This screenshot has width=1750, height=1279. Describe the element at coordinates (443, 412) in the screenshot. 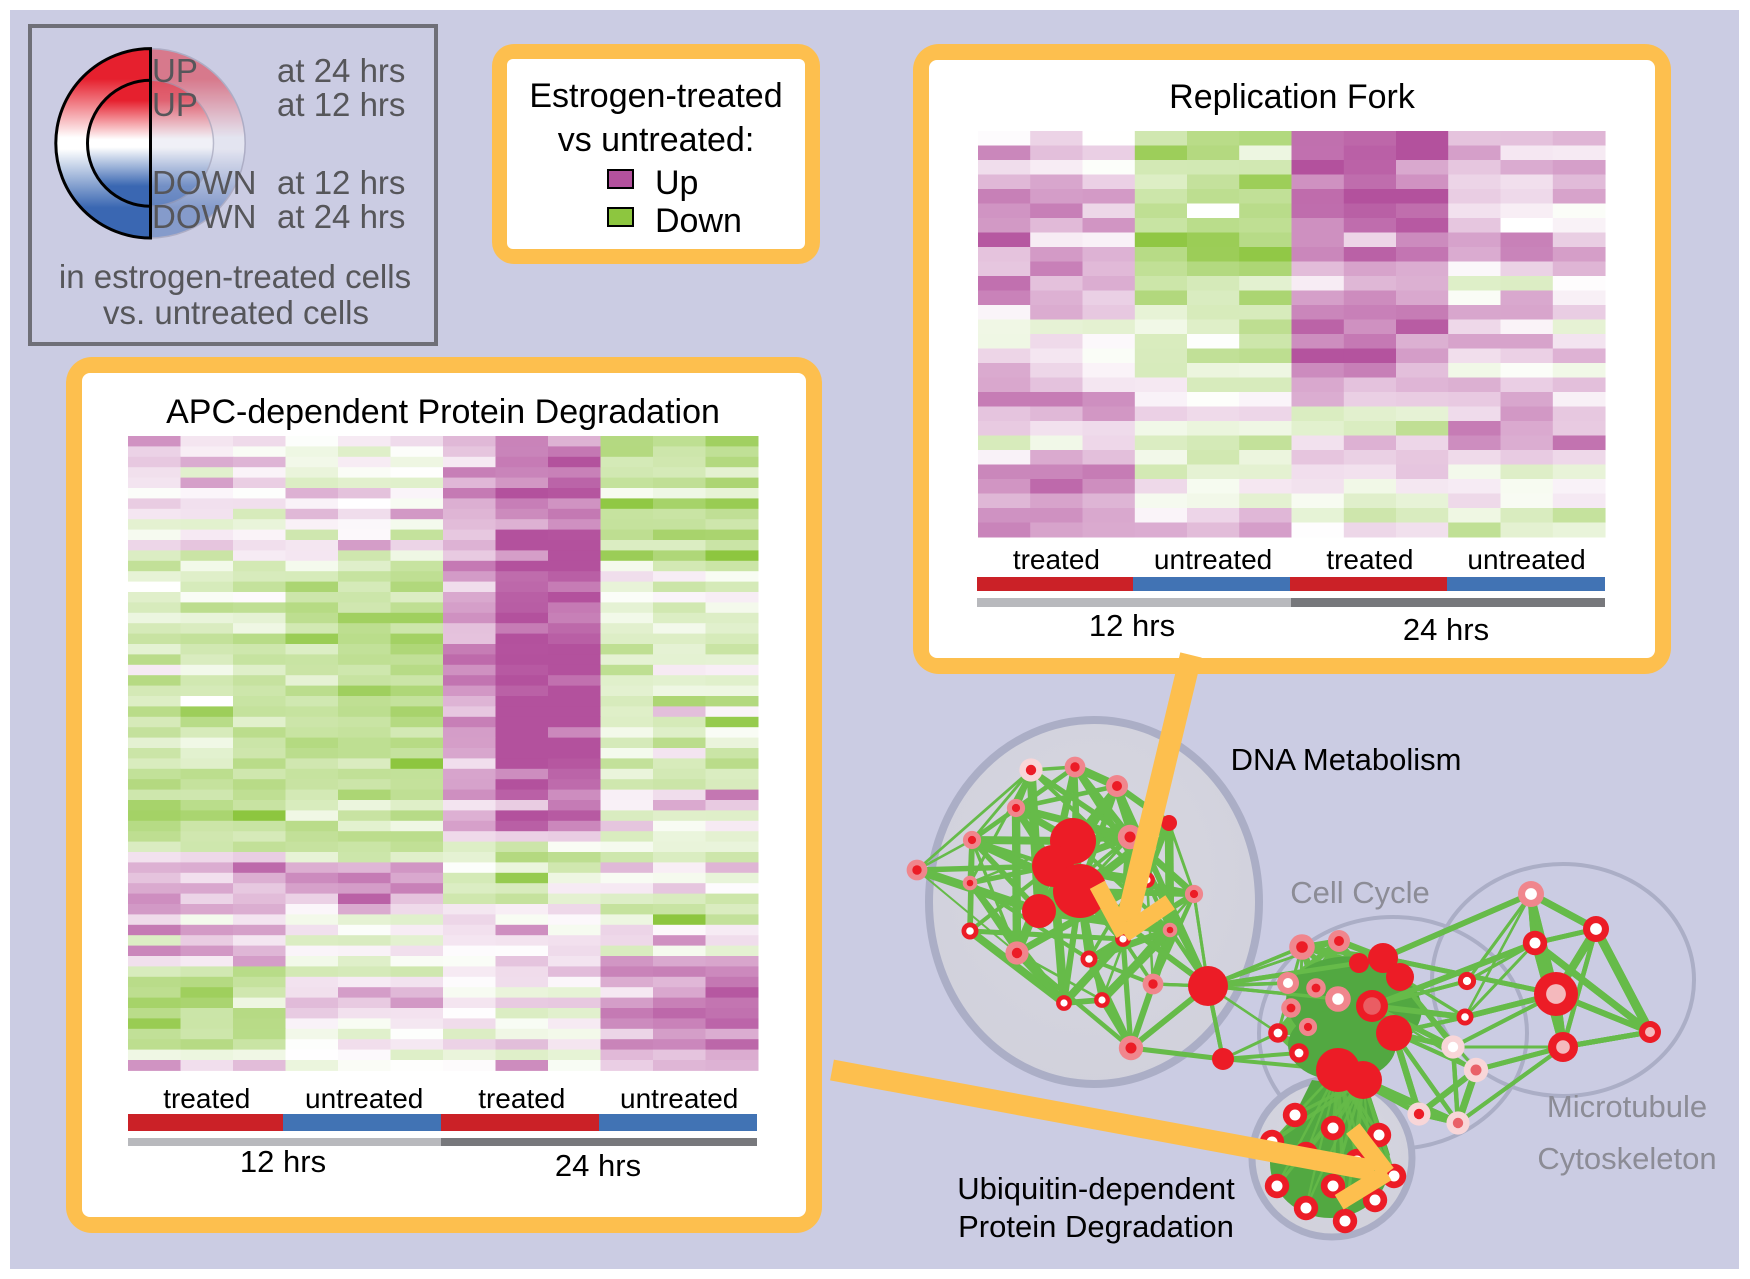

I see `svg-text:APC-dependent Protein Degradat: APC-dependent Protein Degradation` at that location.